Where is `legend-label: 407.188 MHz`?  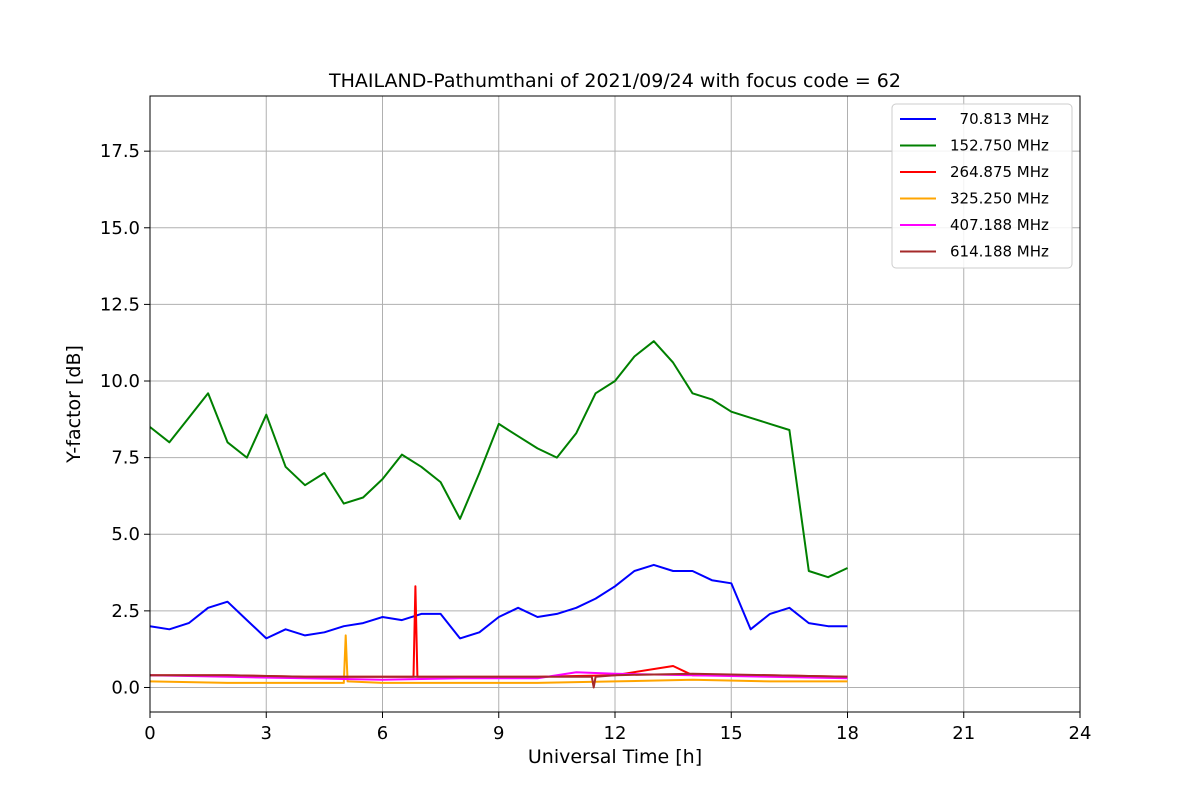
legend-label: 407.188 MHz is located at coordinates (999, 225).